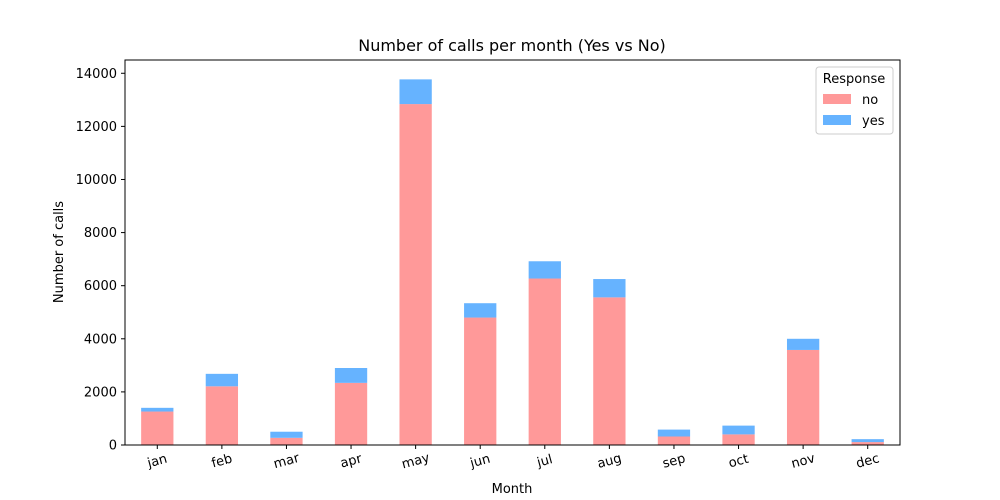 This screenshot has height=500, width=1000. I want to click on bar-no-jan, so click(157, 428).